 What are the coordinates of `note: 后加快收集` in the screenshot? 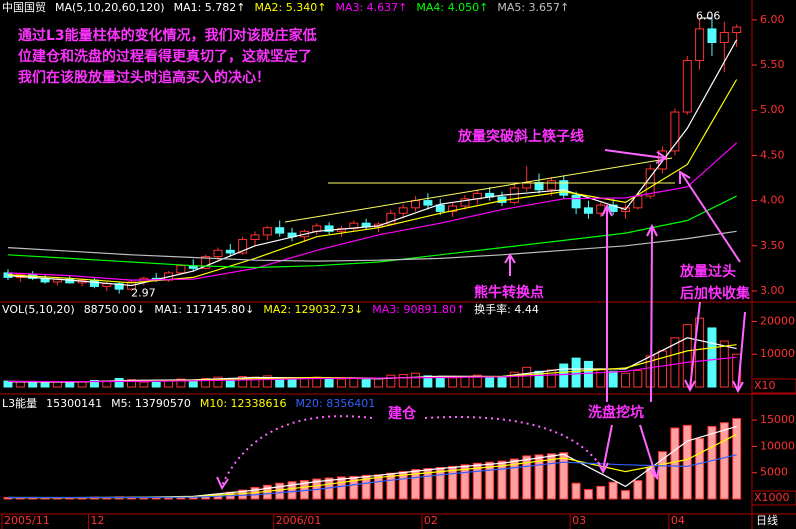 It's located at (715, 293).